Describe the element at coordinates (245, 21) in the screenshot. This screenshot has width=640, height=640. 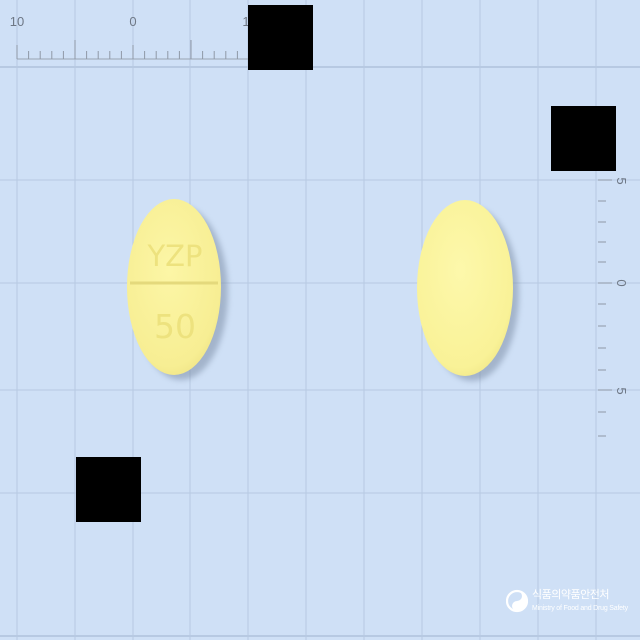
I see `top-ruler-label-1: 1` at that location.